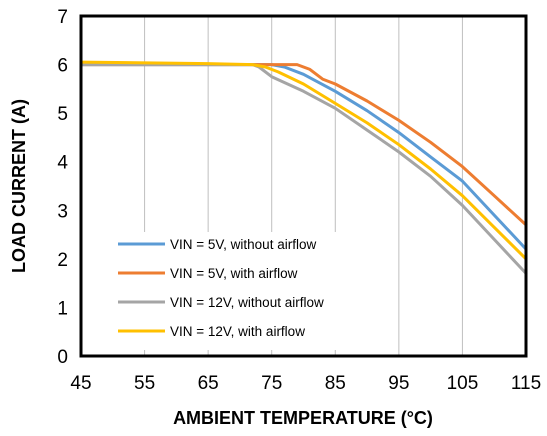  What do you see at coordinates (237, 331) in the screenshot?
I see `legend-label: VIN = 12V, with airflow` at bounding box center [237, 331].